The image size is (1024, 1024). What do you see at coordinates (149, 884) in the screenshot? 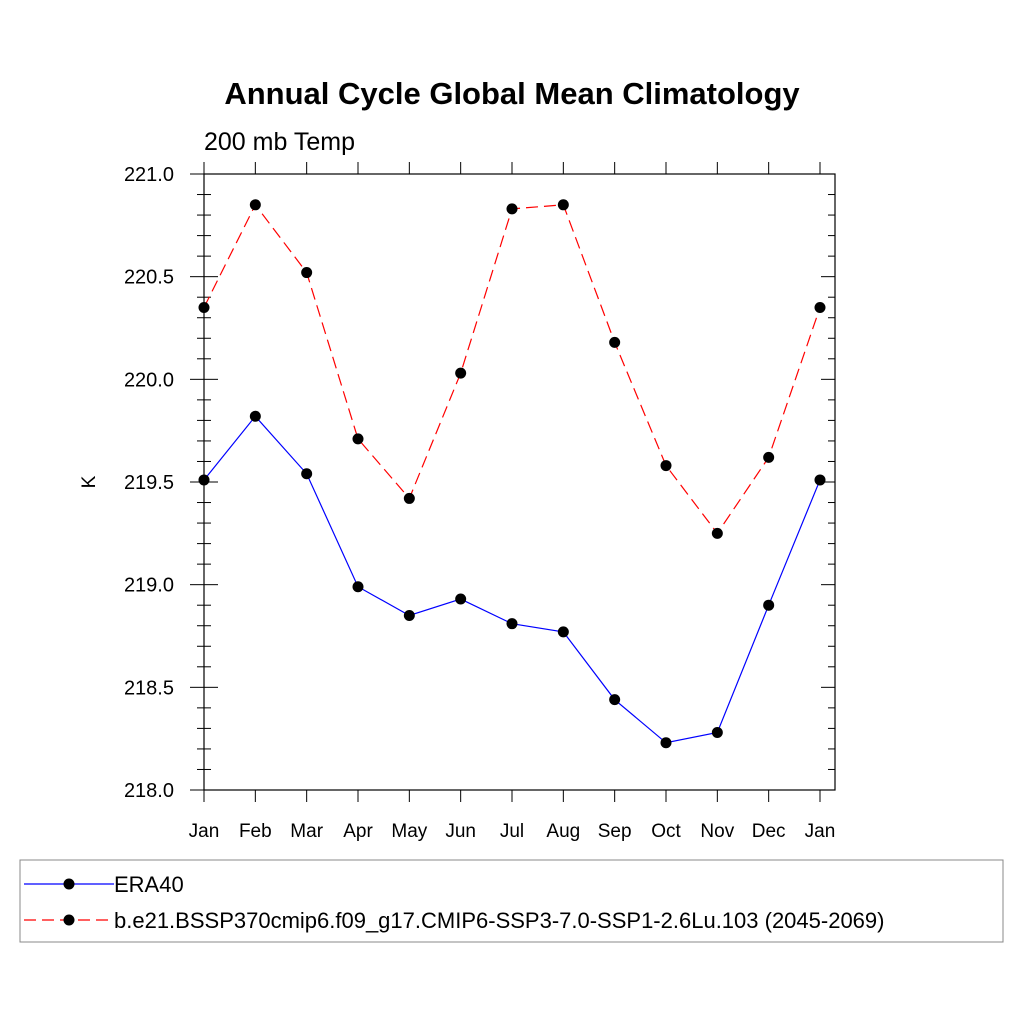
I see `legend-label-1: ERA40` at bounding box center [149, 884].